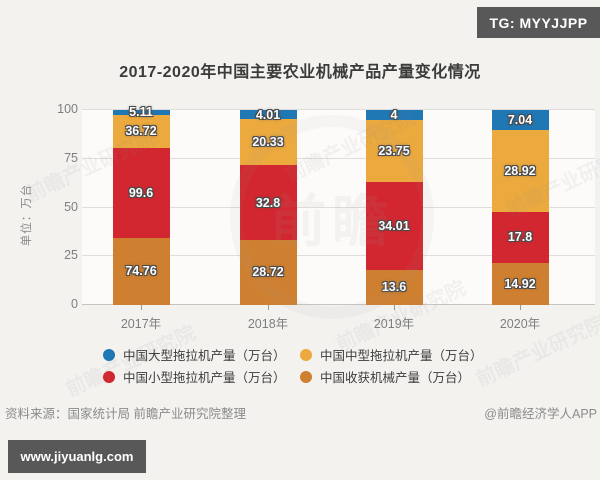  I want to click on legend-item-large-tractor: 中国大型拖拉机产量（万台）, so click(201, 354).